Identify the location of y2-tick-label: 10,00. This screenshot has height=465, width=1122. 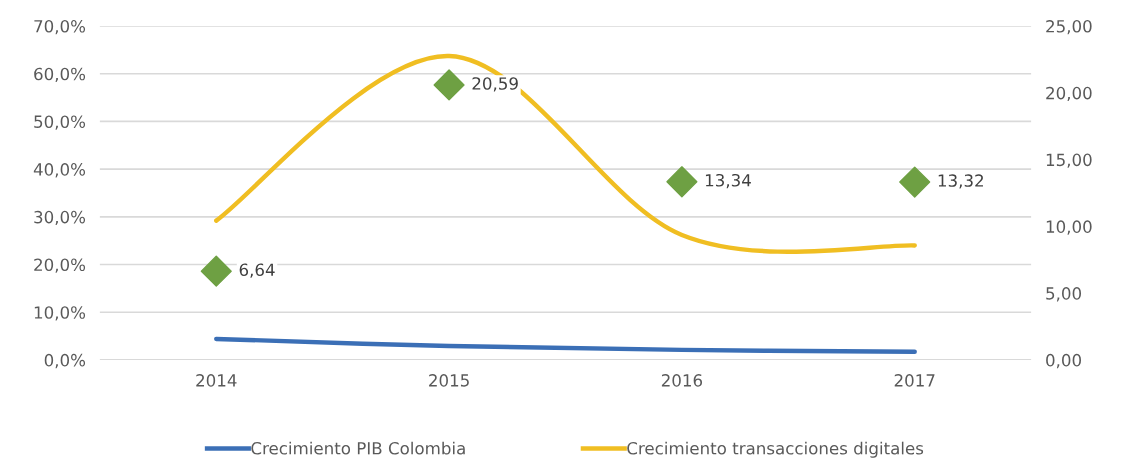
(1069, 227).